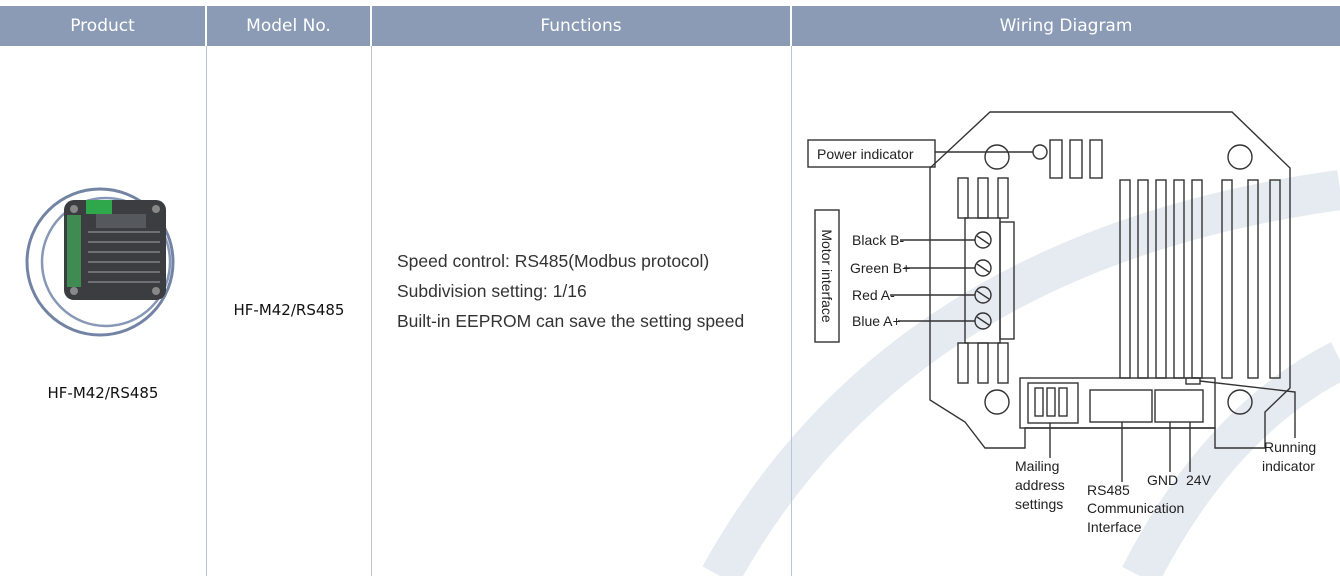  Describe the element at coordinates (865, 154) in the screenshot. I see `power-indicator: Power indicator` at that location.